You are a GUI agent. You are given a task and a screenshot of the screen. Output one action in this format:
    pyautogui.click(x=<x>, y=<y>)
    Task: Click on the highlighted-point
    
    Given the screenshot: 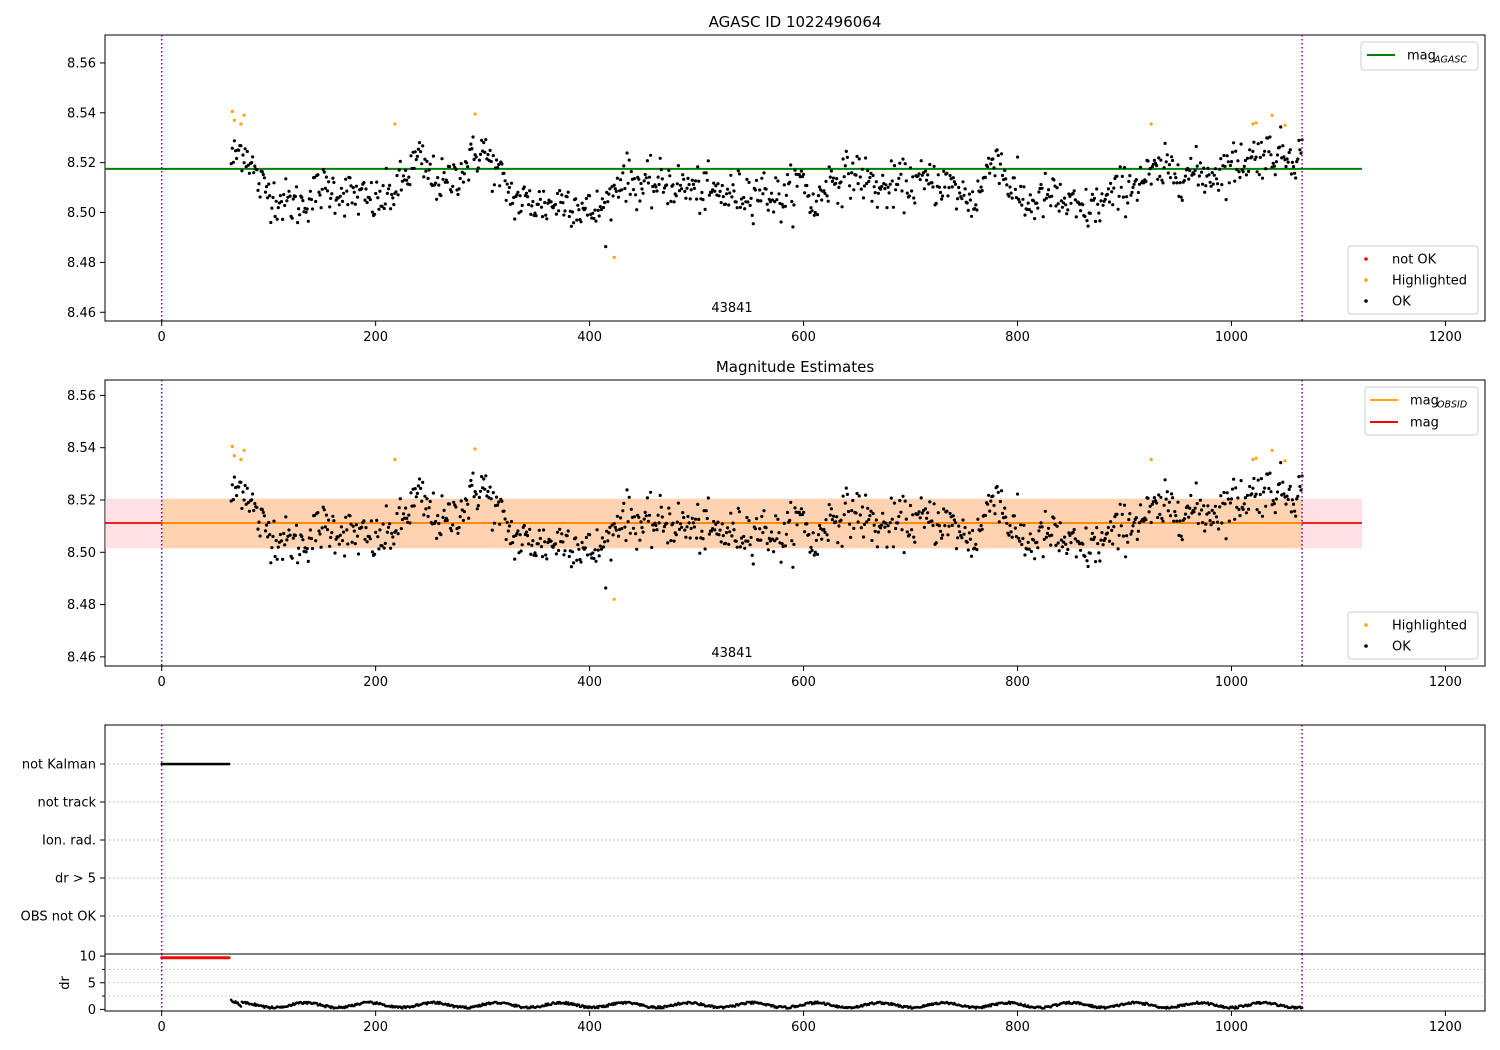 What is the action you would take?
    pyautogui.click(x=1151, y=124)
    